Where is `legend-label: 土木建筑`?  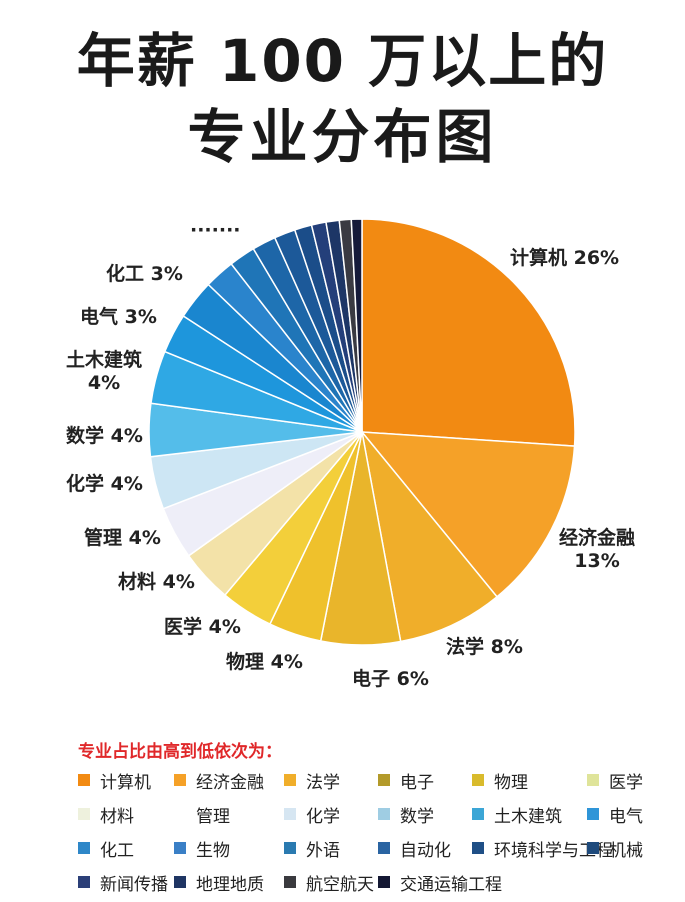
legend-label: 土木建筑 is located at coordinates (528, 816).